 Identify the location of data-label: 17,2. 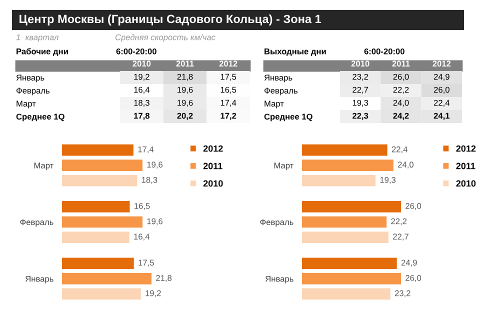
(228, 116).